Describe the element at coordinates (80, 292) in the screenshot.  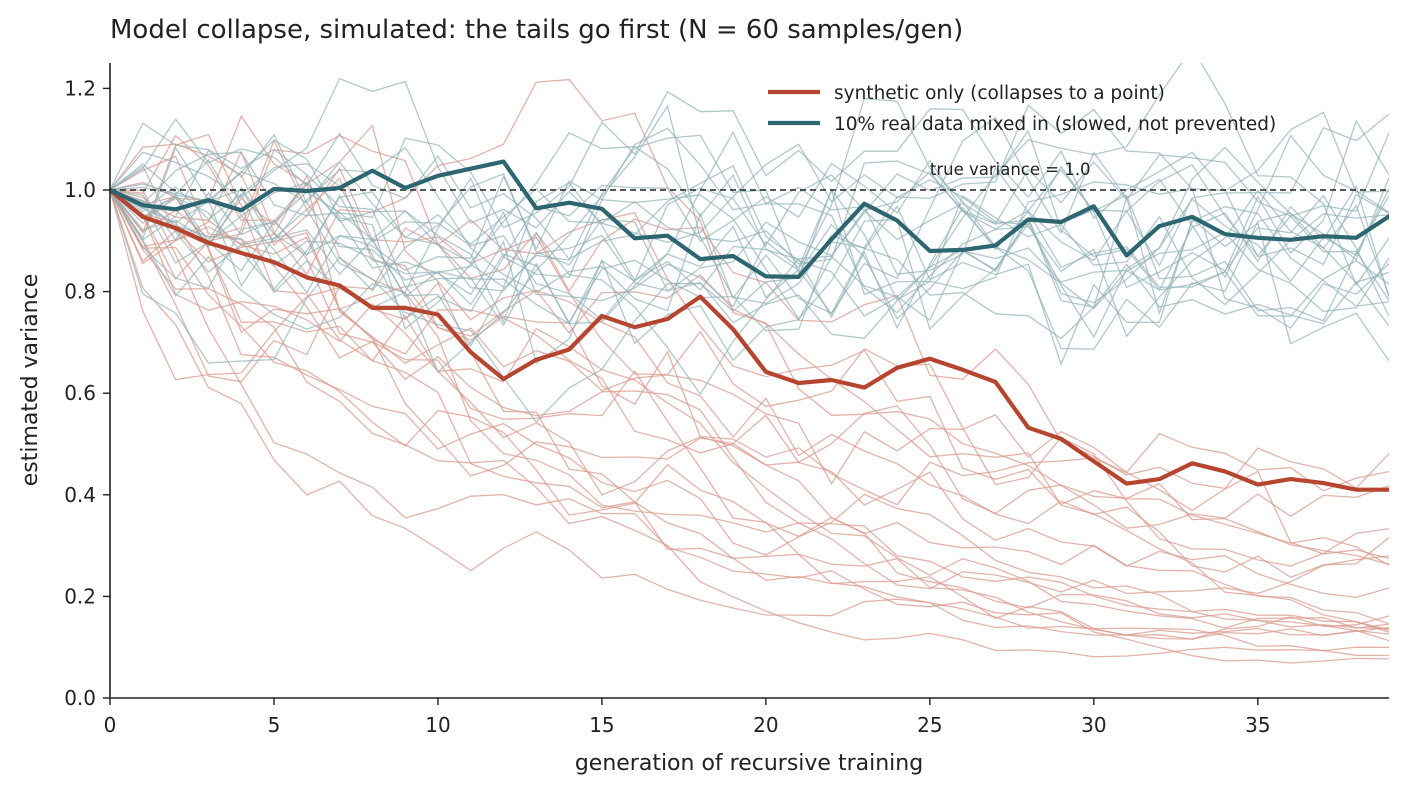
I see `y-tick-label: 0.8` at that location.